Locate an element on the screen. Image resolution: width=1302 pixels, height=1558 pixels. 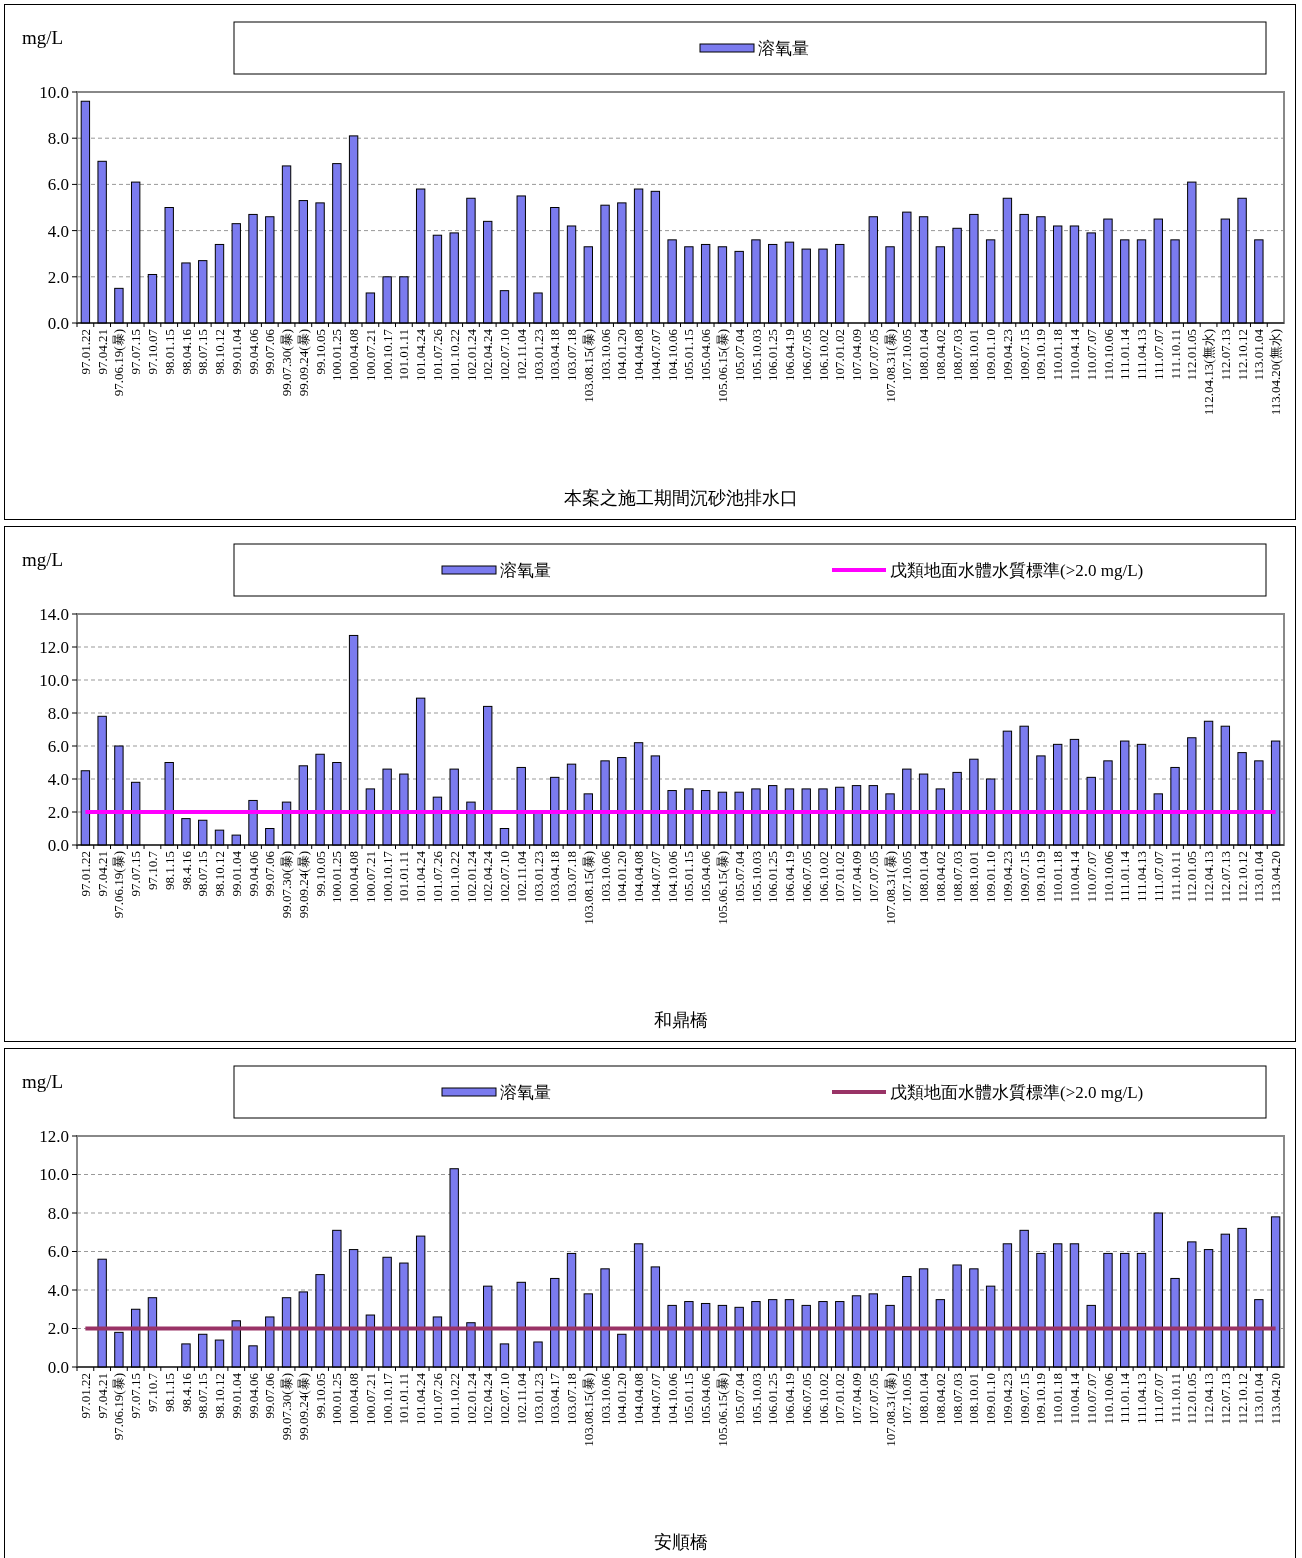
x-tick-label: 110.07.07 is located at coordinates (1091, 876).